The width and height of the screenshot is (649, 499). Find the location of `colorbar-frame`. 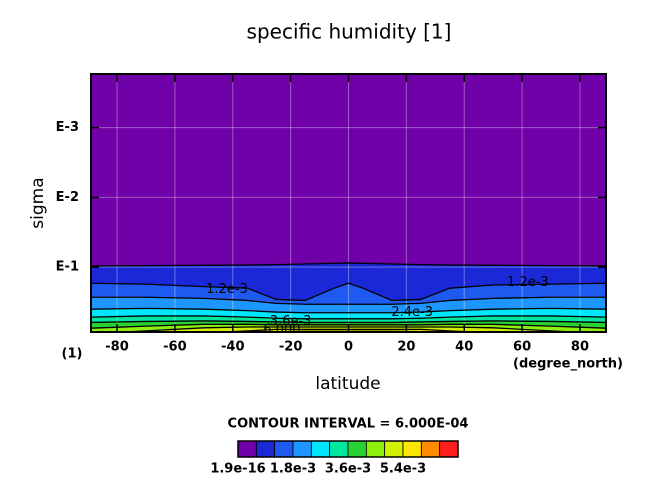

colorbar-frame is located at coordinates (348, 449).